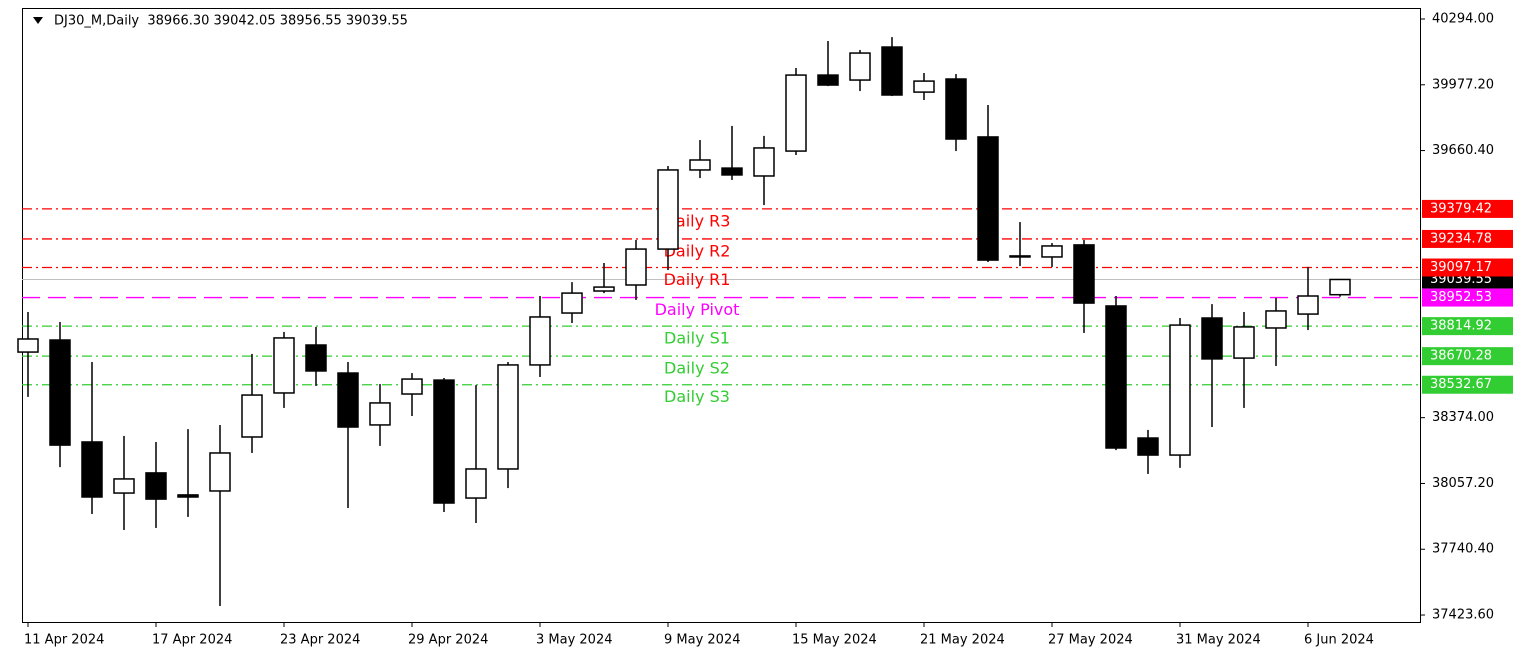  I want to click on menu-arrow, so click(38, 20).